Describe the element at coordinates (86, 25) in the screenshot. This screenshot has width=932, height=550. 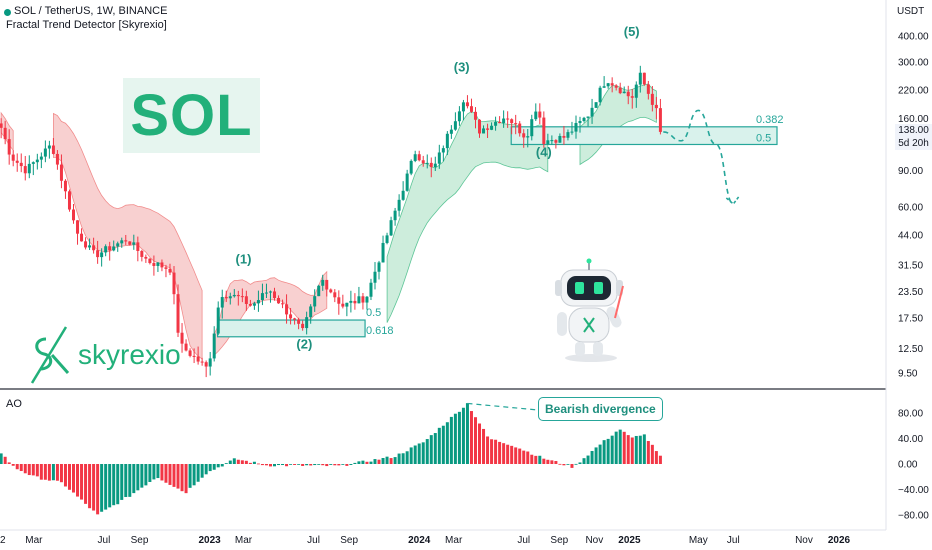
I see `indicator-title: Fractal Trend Detector [Skyrexio]` at that location.